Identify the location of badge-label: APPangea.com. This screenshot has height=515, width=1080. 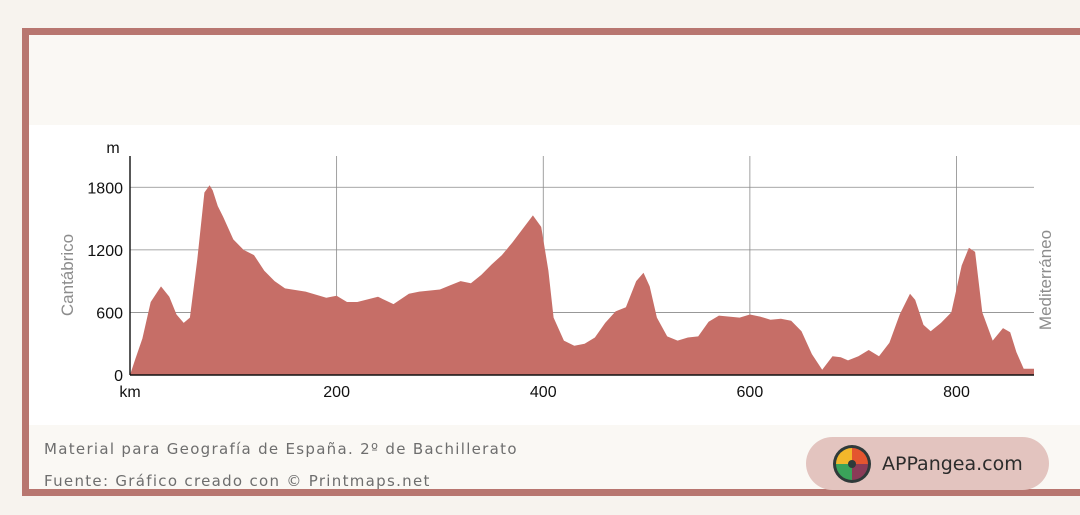
(952, 463).